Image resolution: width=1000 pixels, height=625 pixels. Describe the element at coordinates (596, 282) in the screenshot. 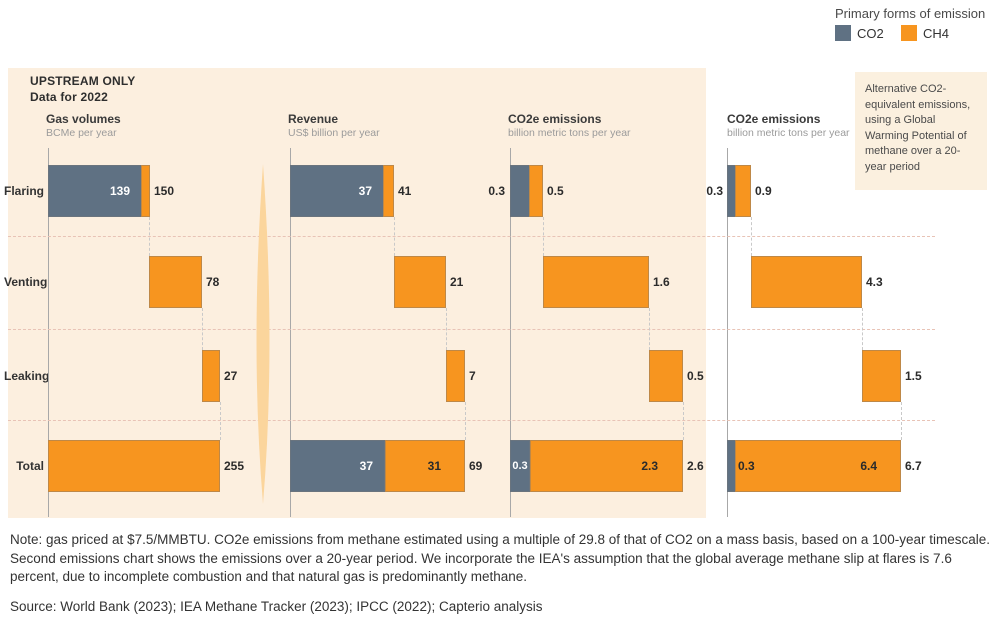

I see `bar-co2e100-venting` at that location.